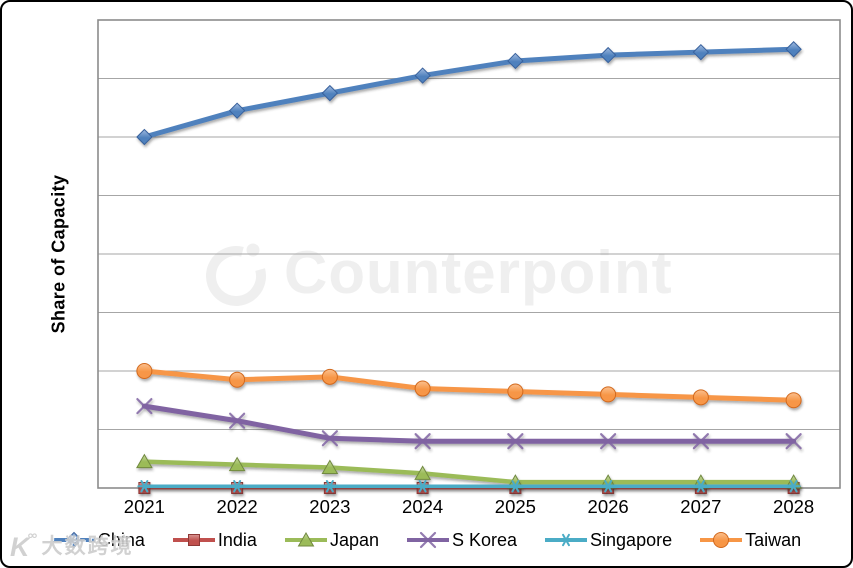  What do you see at coordinates (354, 540) in the screenshot?
I see `legend-label: Japan` at bounding box center [354, 540].